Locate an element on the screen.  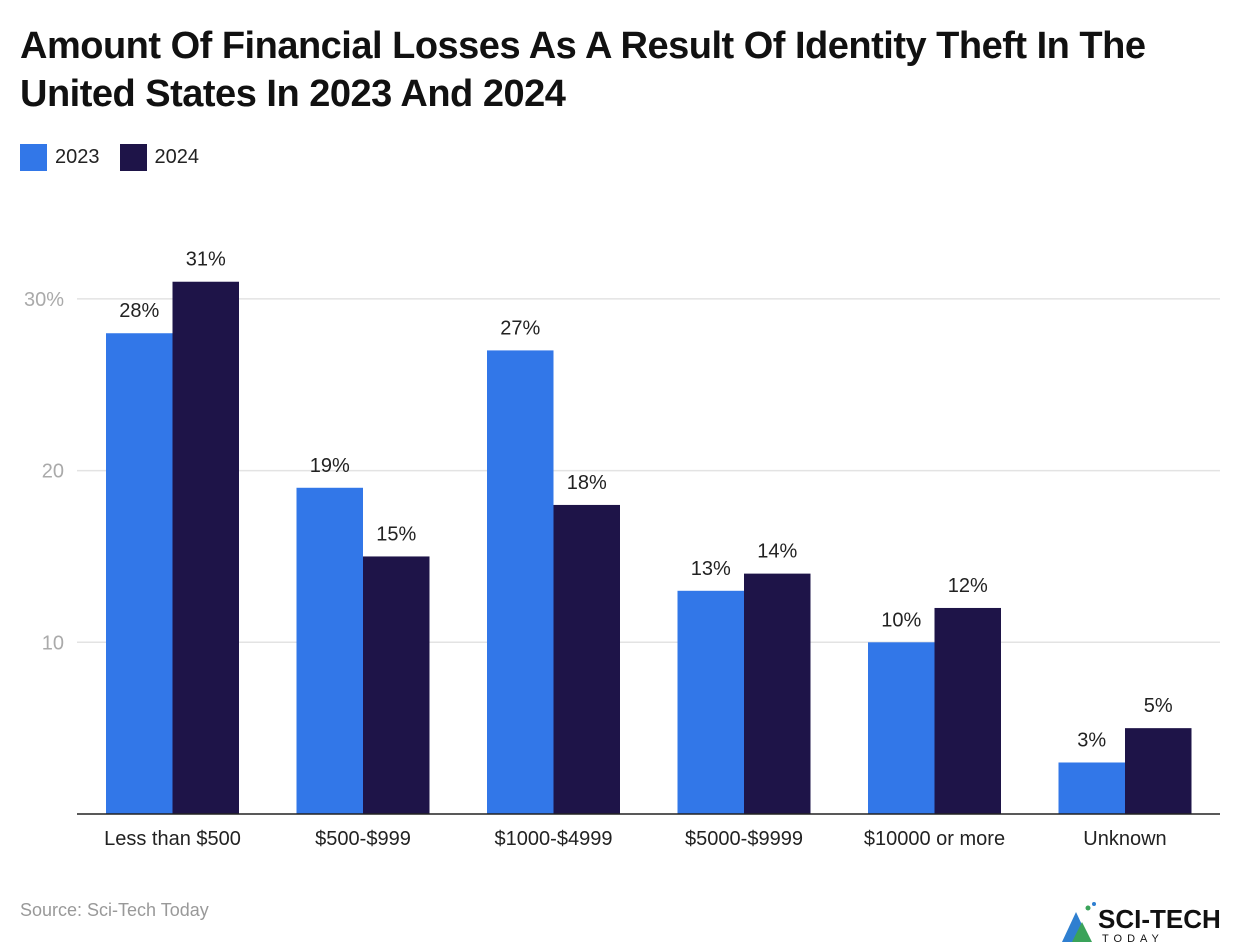
data-label: 31% is located at coordinates (206, 260).